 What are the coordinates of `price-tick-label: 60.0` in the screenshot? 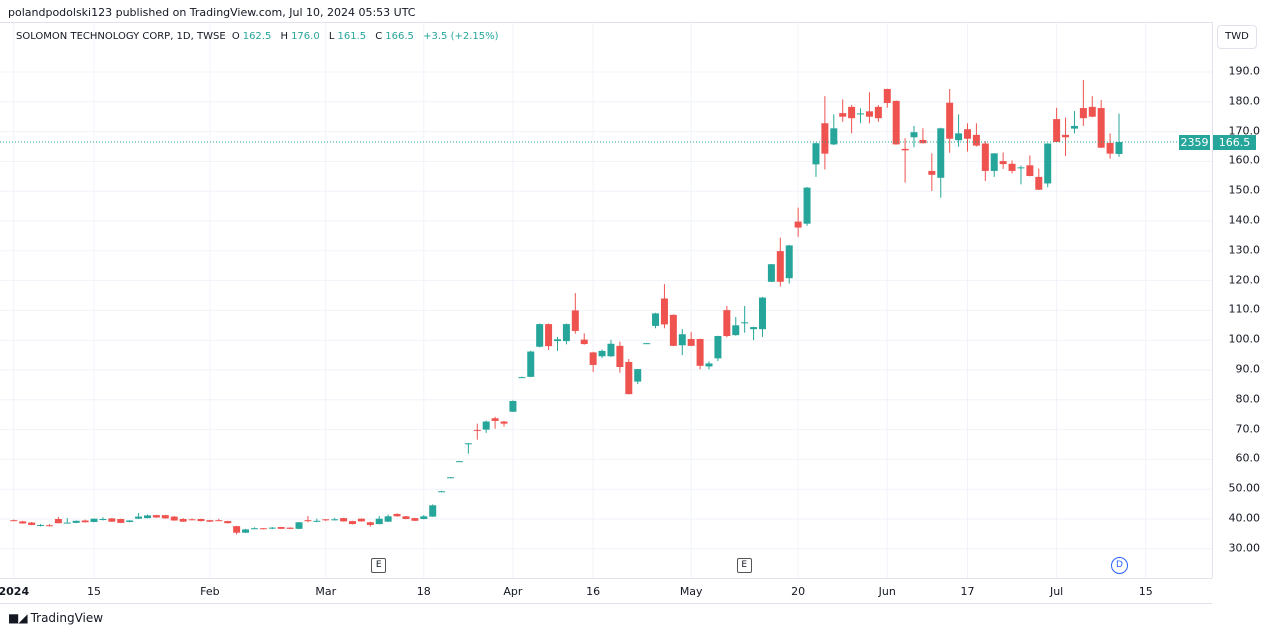 It's located at (1248, 458).